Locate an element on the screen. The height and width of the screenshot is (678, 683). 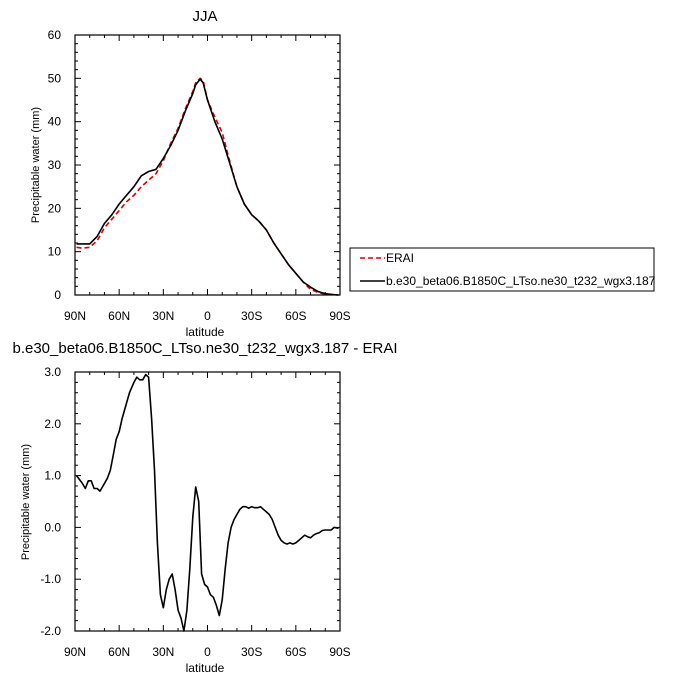
y-tick-label: 60 is located at coordinates (55, 35).